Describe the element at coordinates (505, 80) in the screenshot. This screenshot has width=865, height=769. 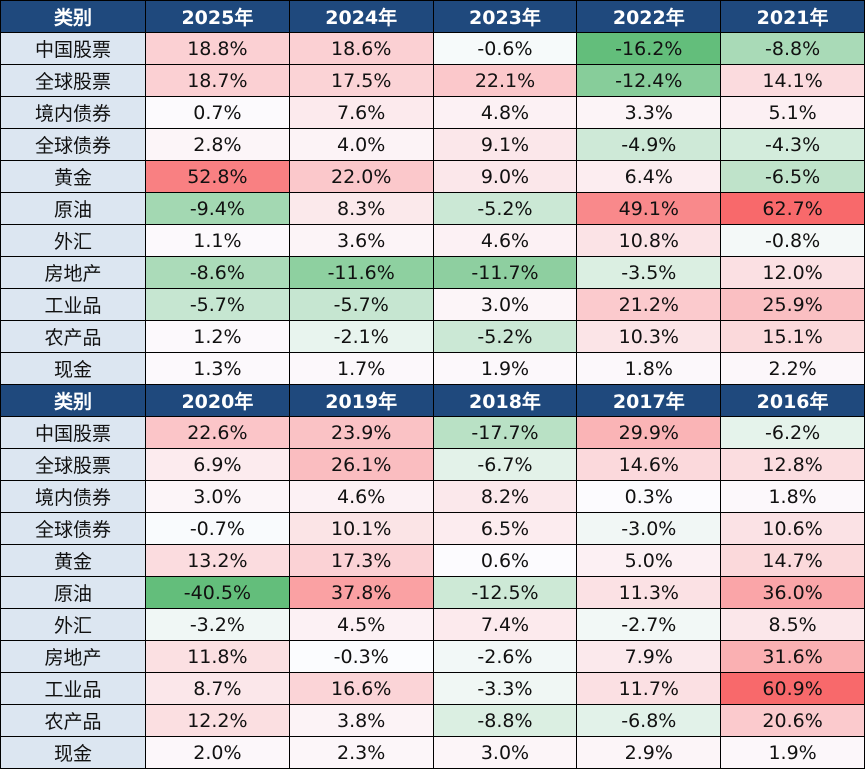
I see `value-cell: 22.1%` at that location.